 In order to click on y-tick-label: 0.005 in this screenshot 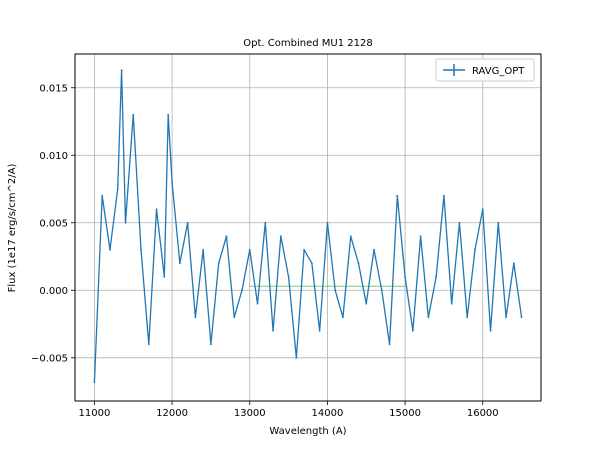, I will do `click(53, 223)`.